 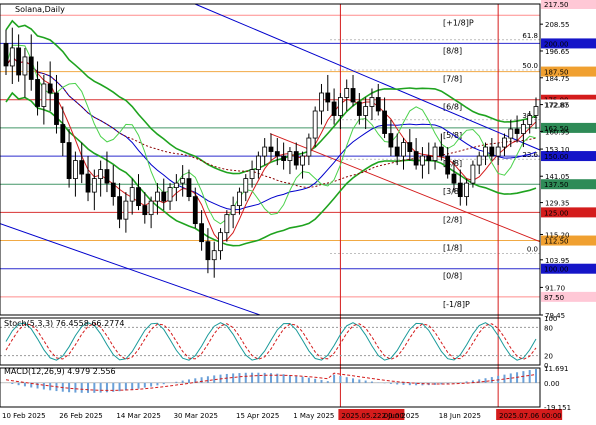 What do you see at coordinates (456, 304) in the screenshot?
I see `murray-level-label: [-1/8]P` at bounding box center [456, 304].